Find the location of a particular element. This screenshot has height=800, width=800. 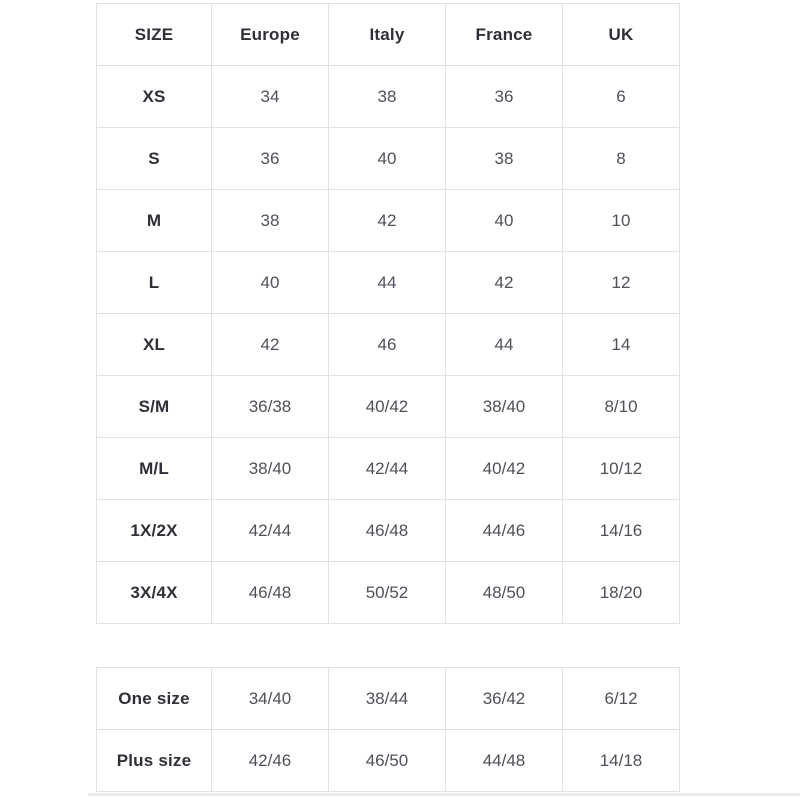

table-row-xs: XS 34 38 36 6 is located at coordinates (388, 96).